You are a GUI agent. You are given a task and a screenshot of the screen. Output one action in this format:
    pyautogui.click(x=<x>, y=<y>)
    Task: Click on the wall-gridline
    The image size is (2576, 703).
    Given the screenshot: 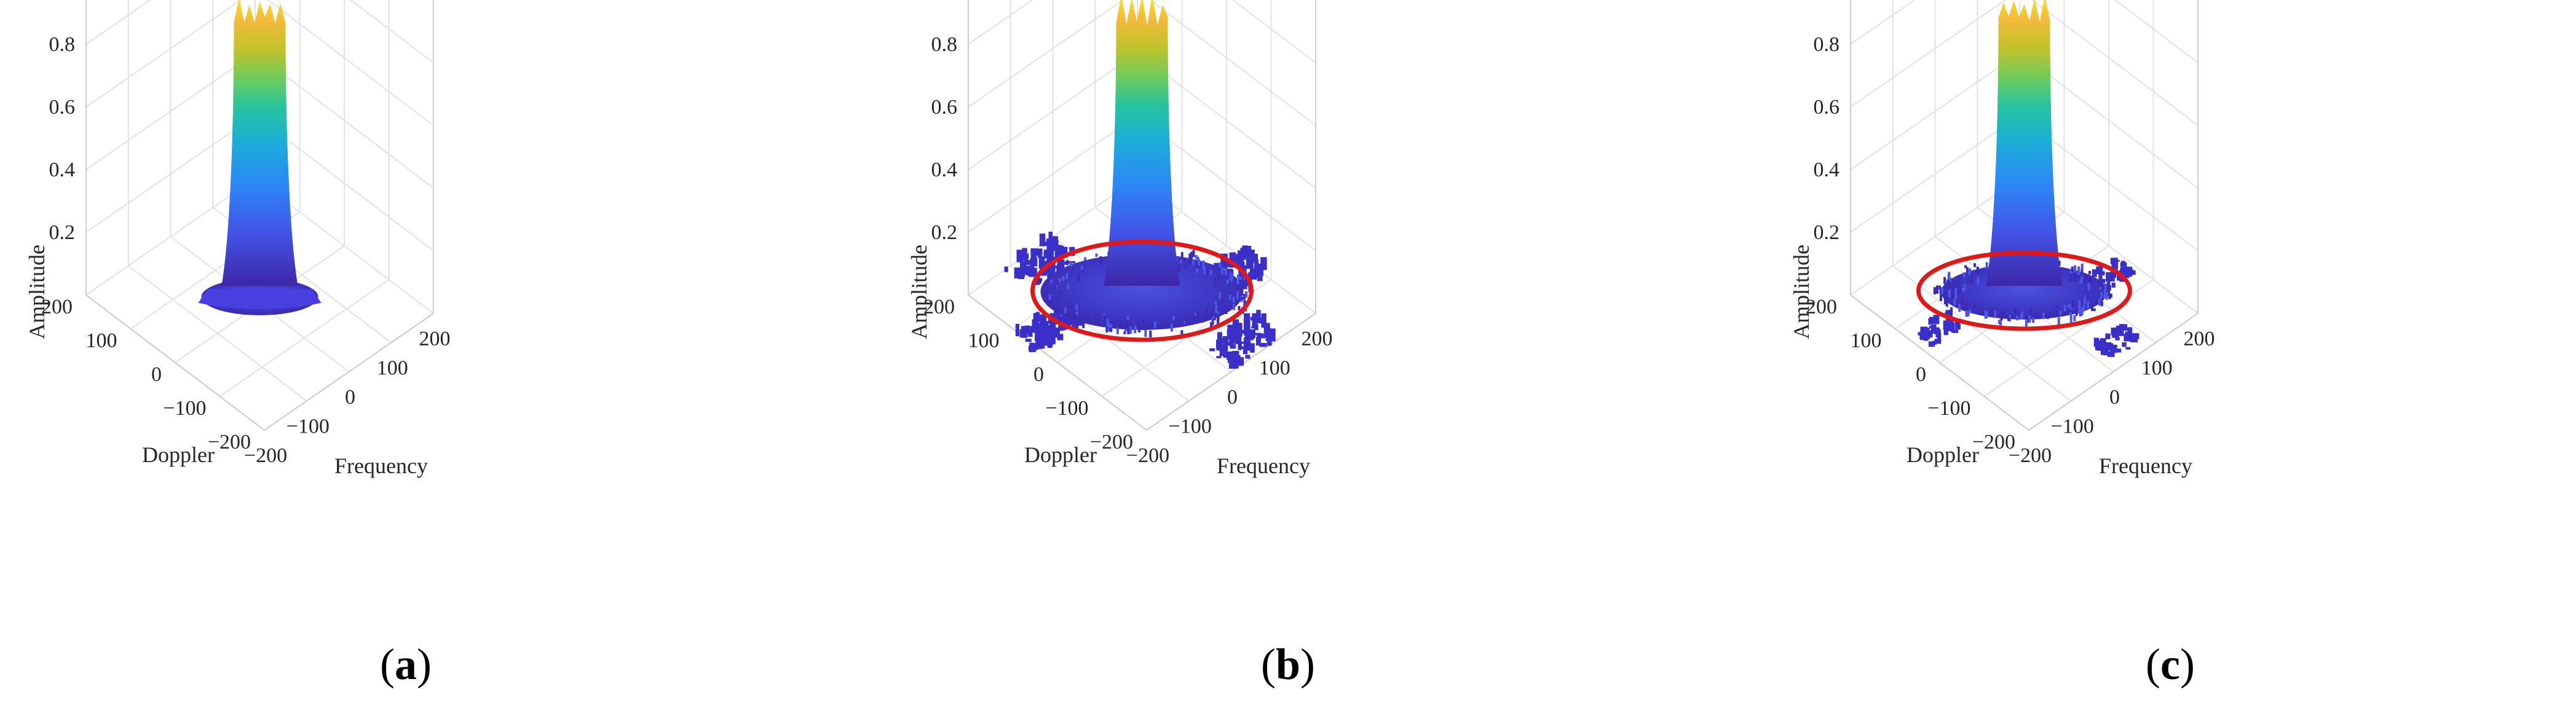 What is the action you would take?
    pyautogui.click(x=1000, y=22)
    